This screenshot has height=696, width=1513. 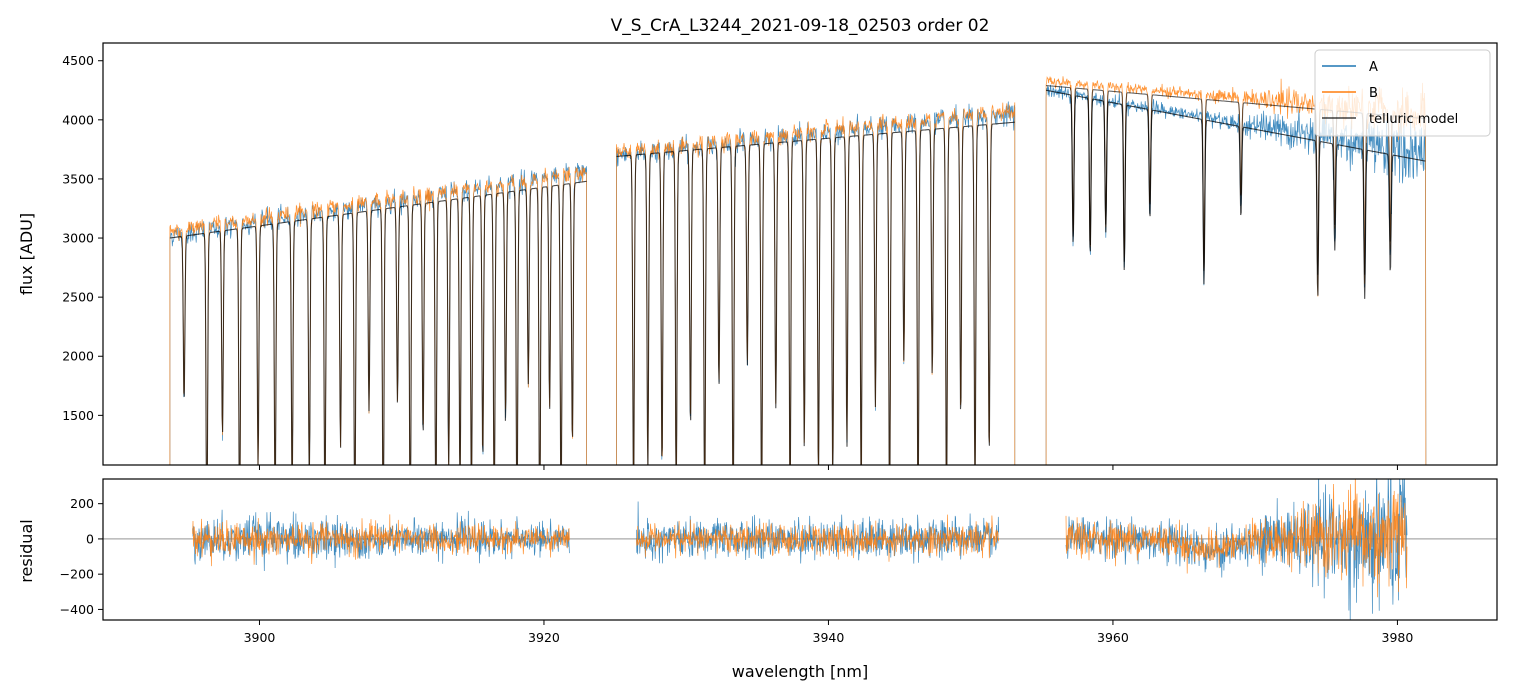 I want to click on x-tick-label: 3940, so click(x=829, y=637).